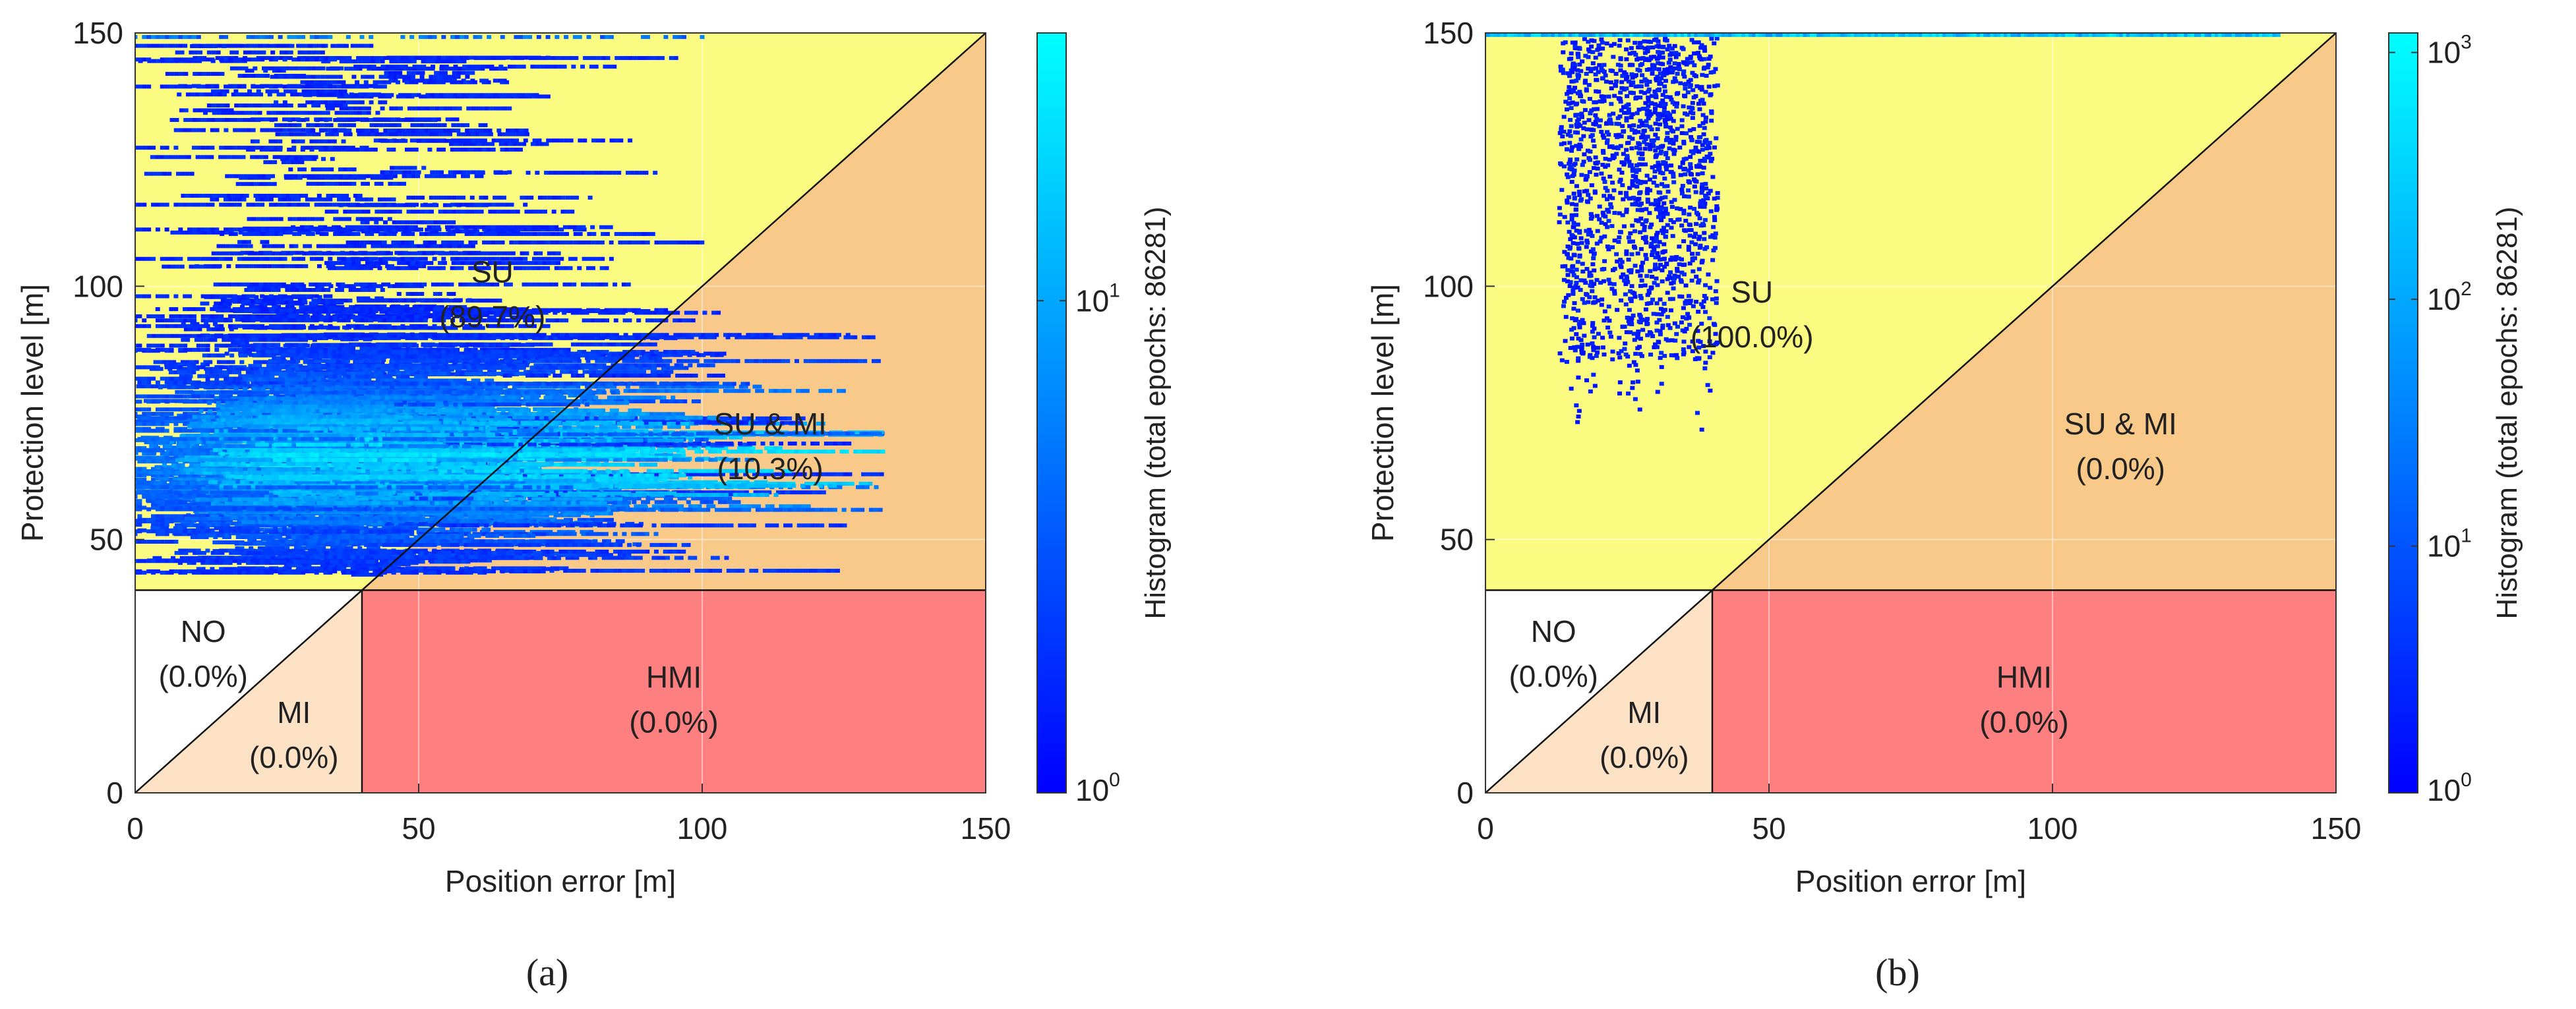 This screenshot has width=2576, height=1009. I want to click on region-hmi-a, so click(674, 691).